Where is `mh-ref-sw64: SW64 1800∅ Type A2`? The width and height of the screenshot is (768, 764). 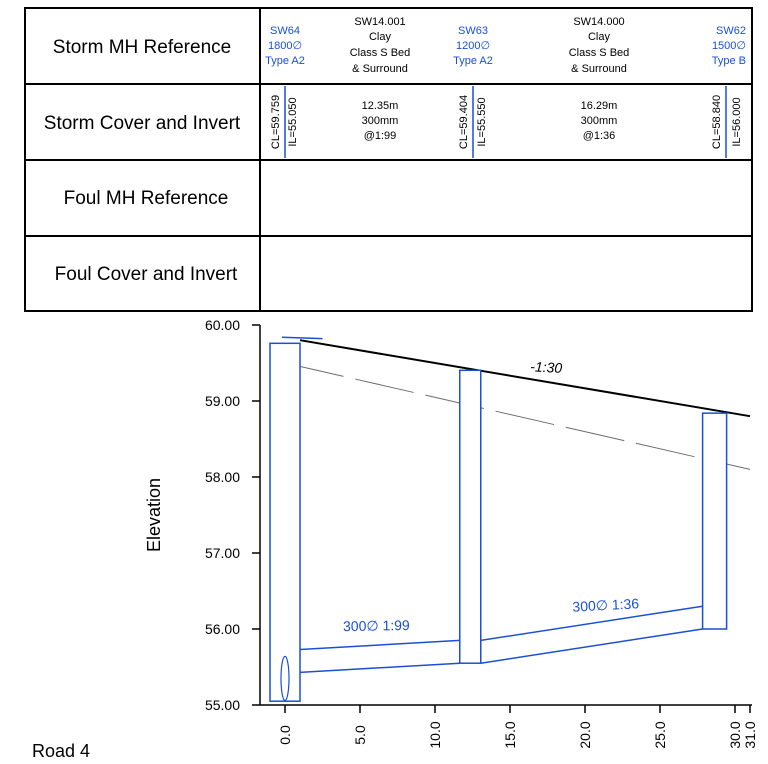 mh-ref-sw64: SW64 1800∅ Type A2 is located at coordinates (285, 46).